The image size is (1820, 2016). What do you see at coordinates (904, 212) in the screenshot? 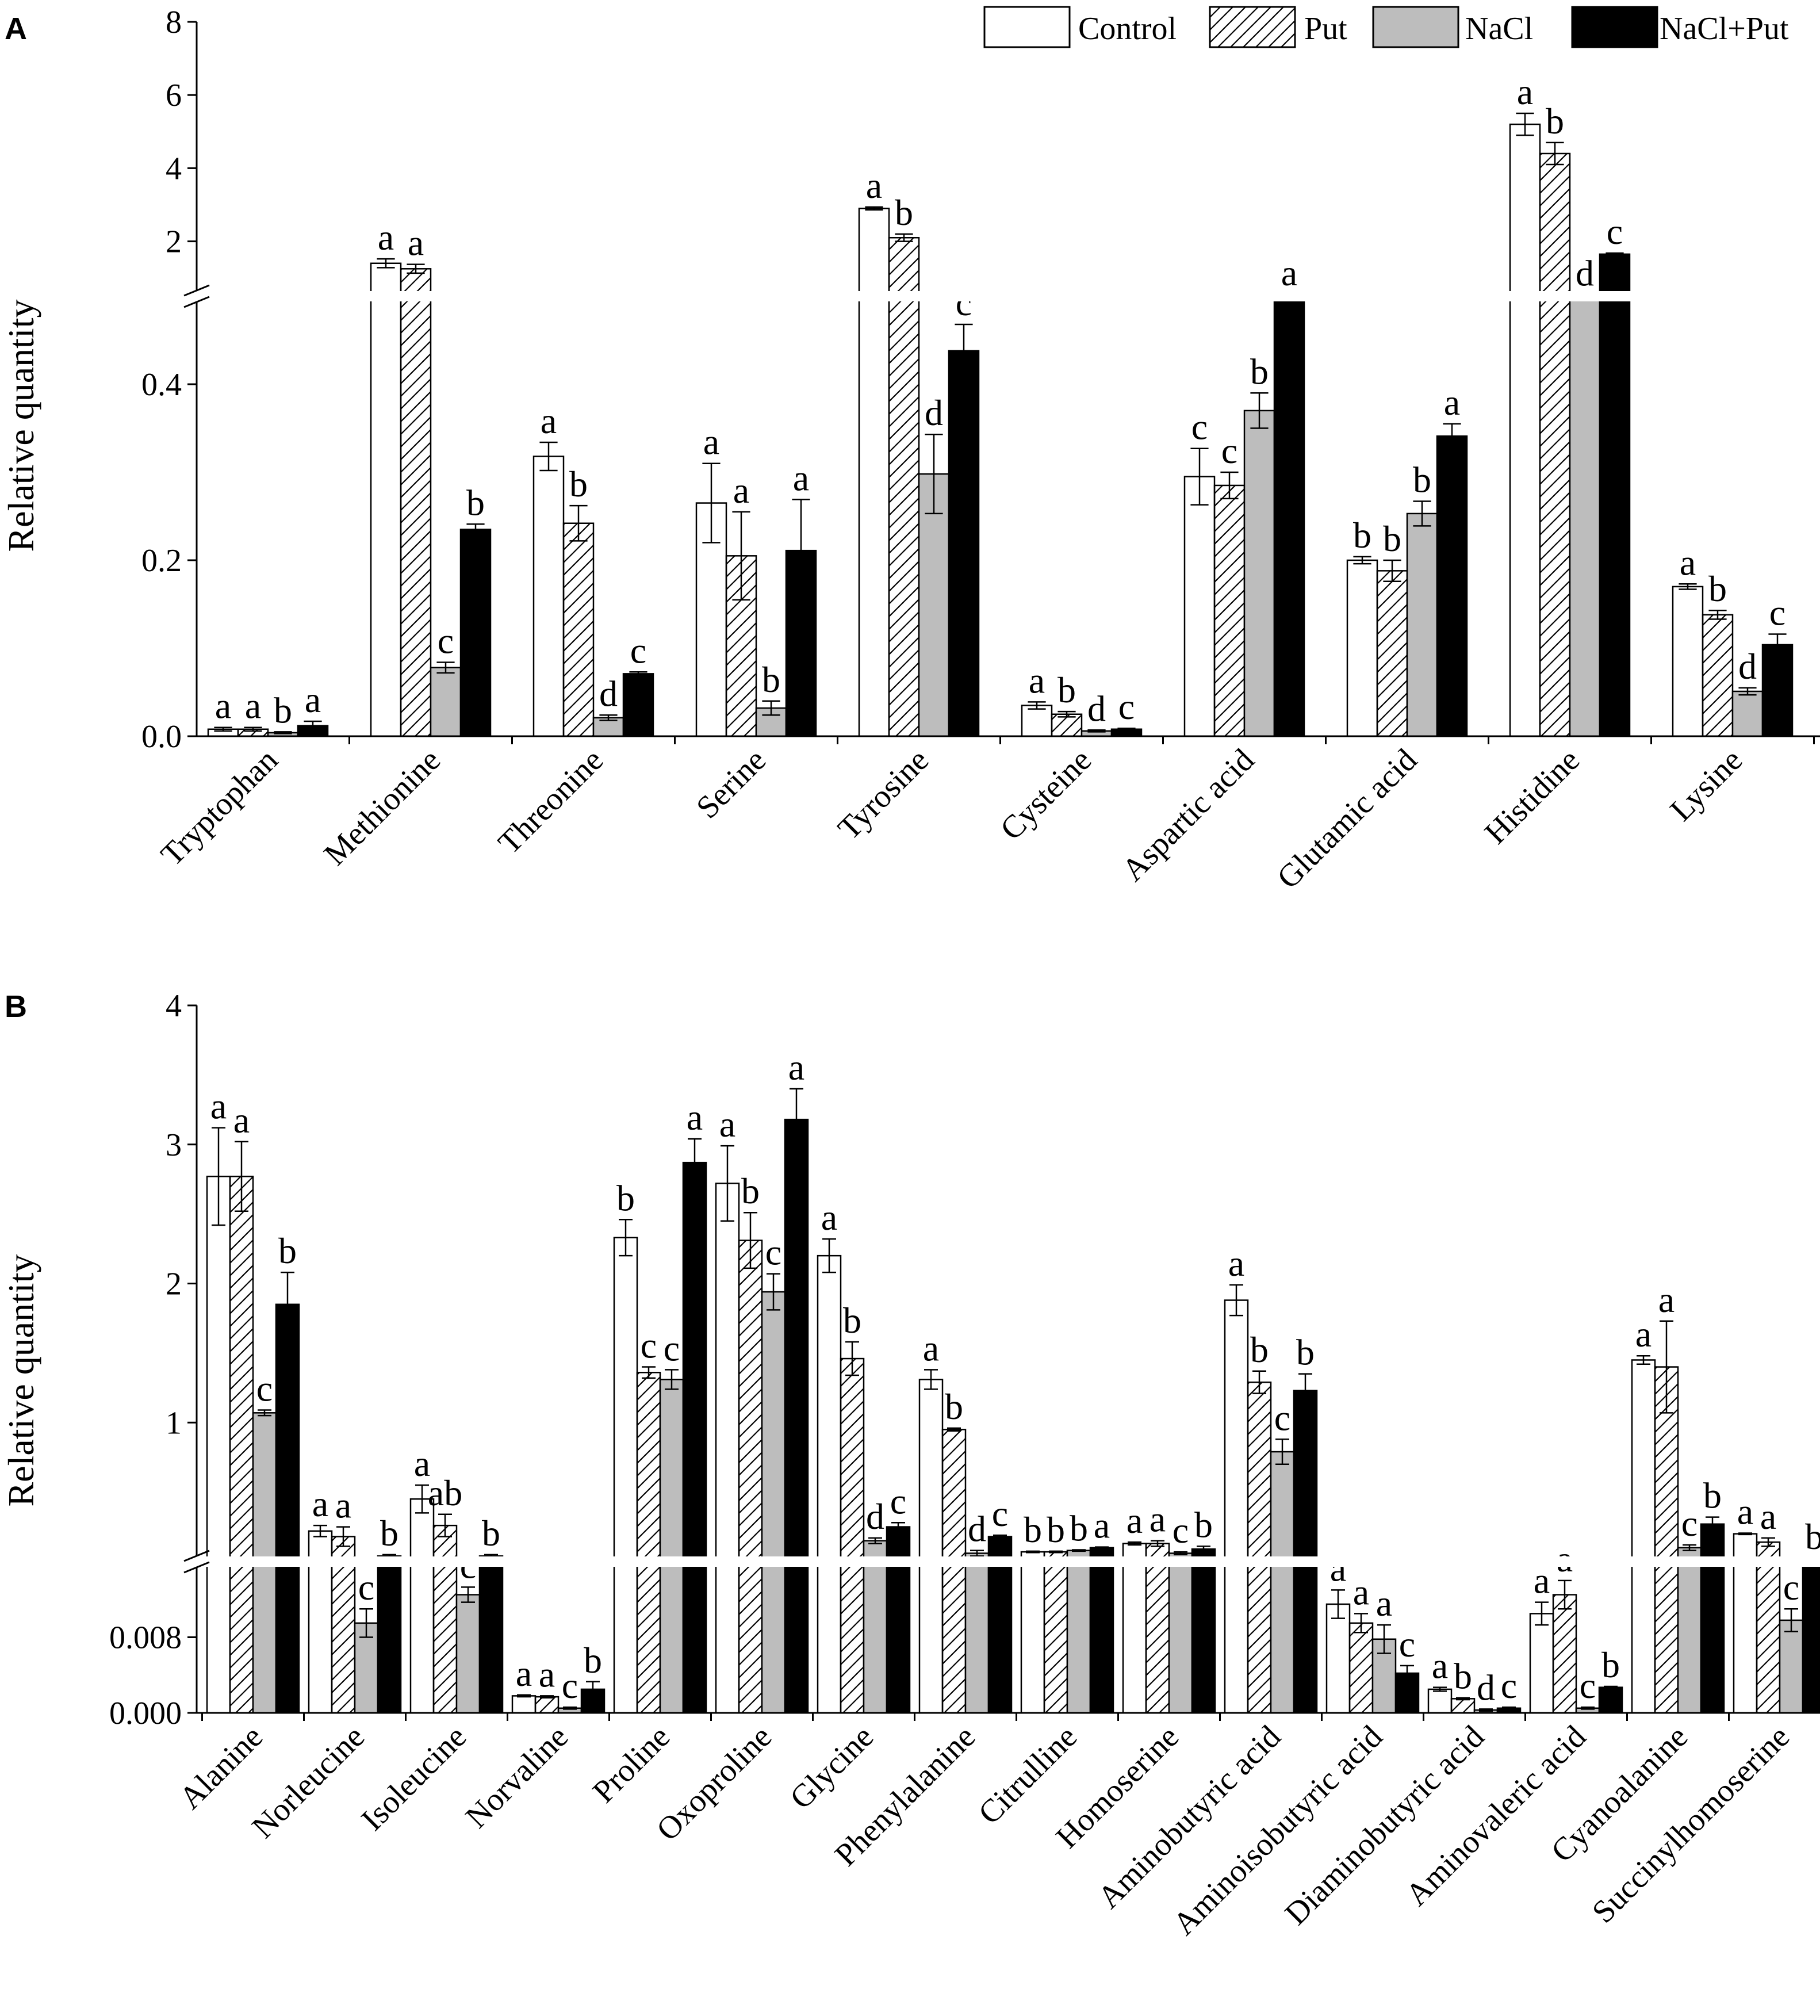
I see `sig-letter-tyrosine-put: b` at bounding box center [904, 212].